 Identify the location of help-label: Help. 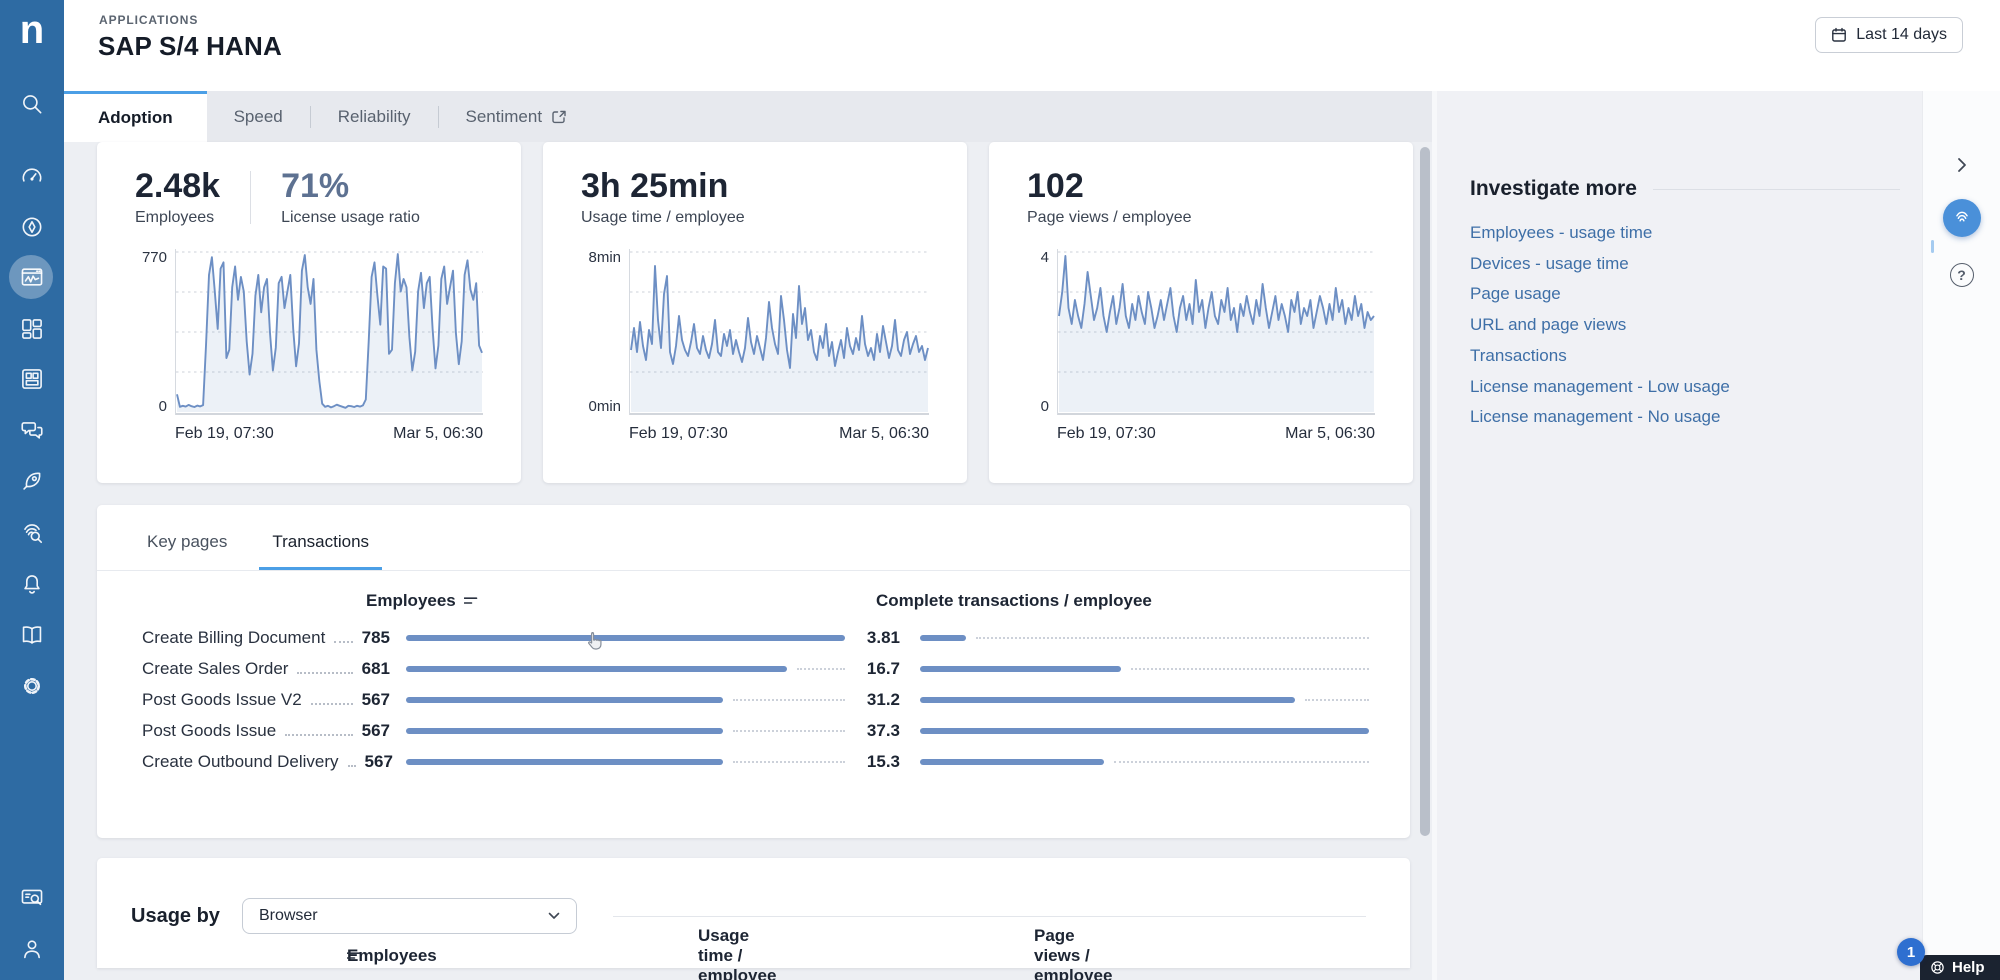
(1968, 967).